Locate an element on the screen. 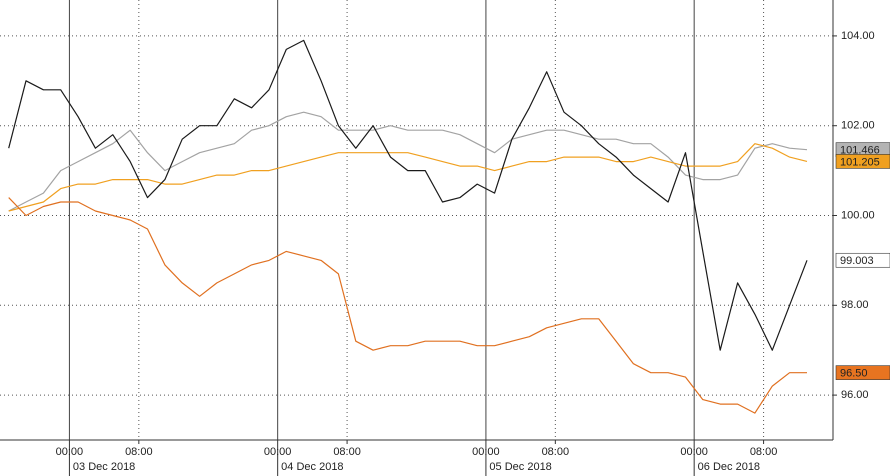  date-label: 03 Dec 2018 is located at coordinates (104, 467).